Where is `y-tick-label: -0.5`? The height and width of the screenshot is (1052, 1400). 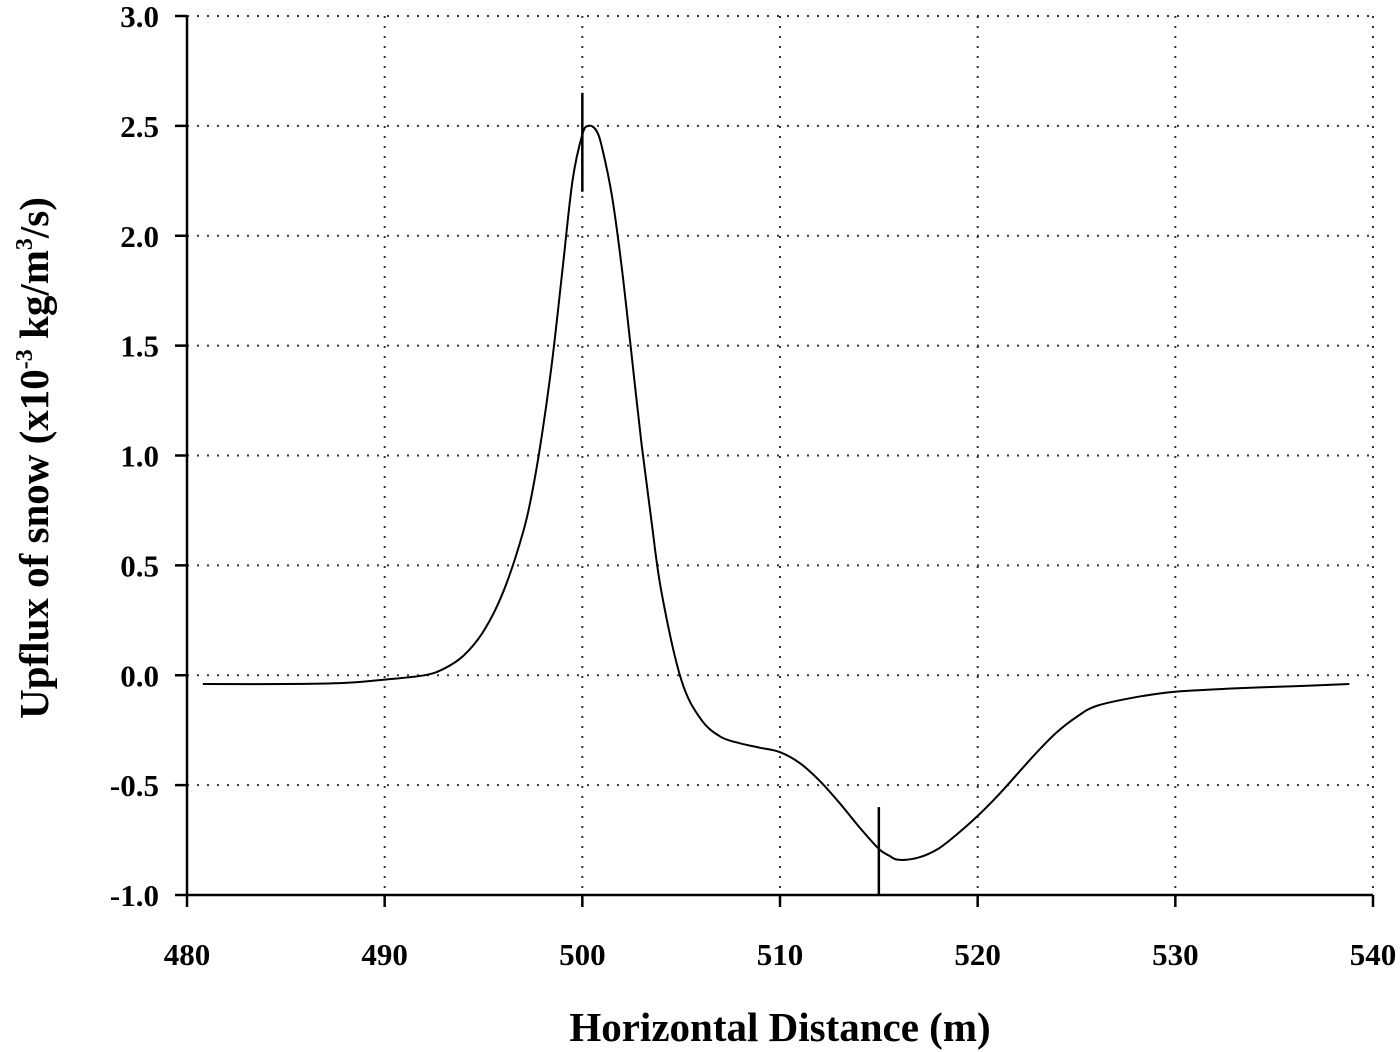
y-tick-label: -0.5 is located at coordinates (134, 785).